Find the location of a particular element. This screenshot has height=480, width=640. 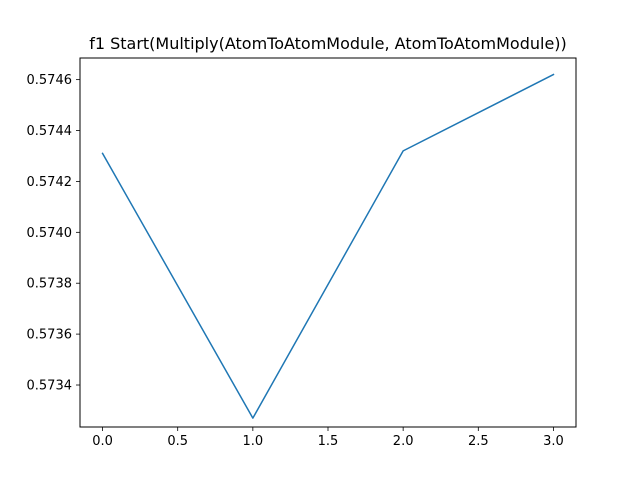

y-tick-label: 0.5738 is located at coordinates (50, 284).